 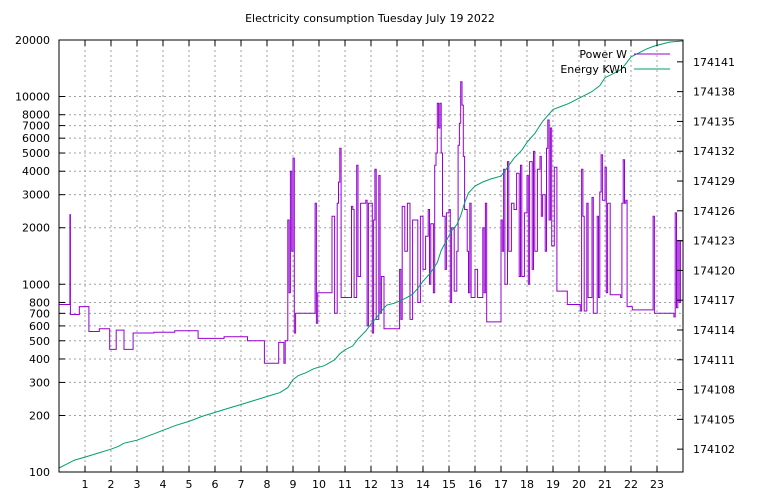 What do you see at coordinates (36, 228) in the screenshot?
I see `y-tick-label: 2000` at bounding box center [36, 228].